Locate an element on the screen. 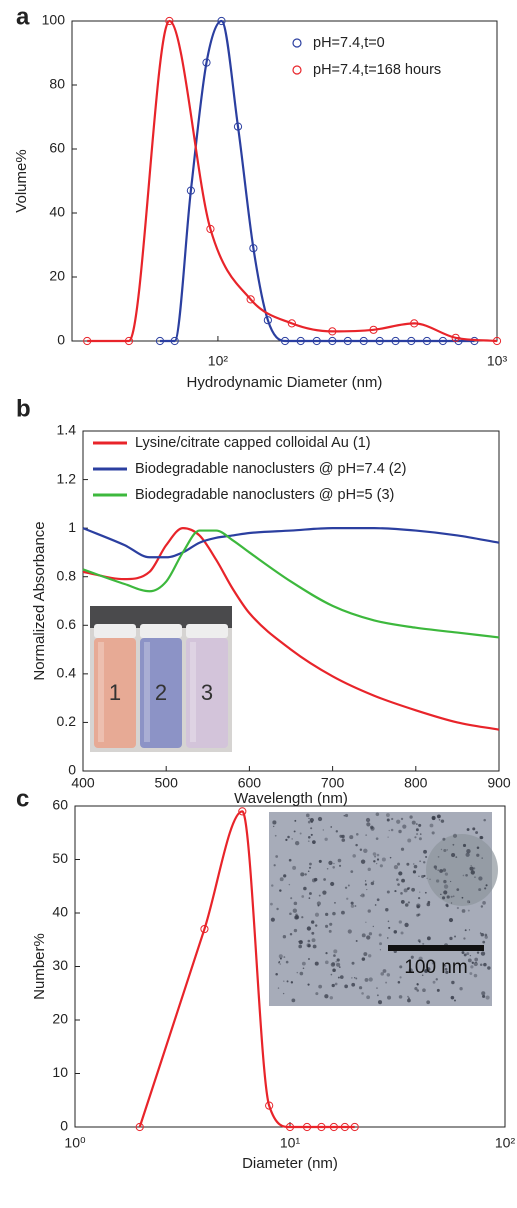  y-tick-label: 50 is located at coordinates (60, 858).